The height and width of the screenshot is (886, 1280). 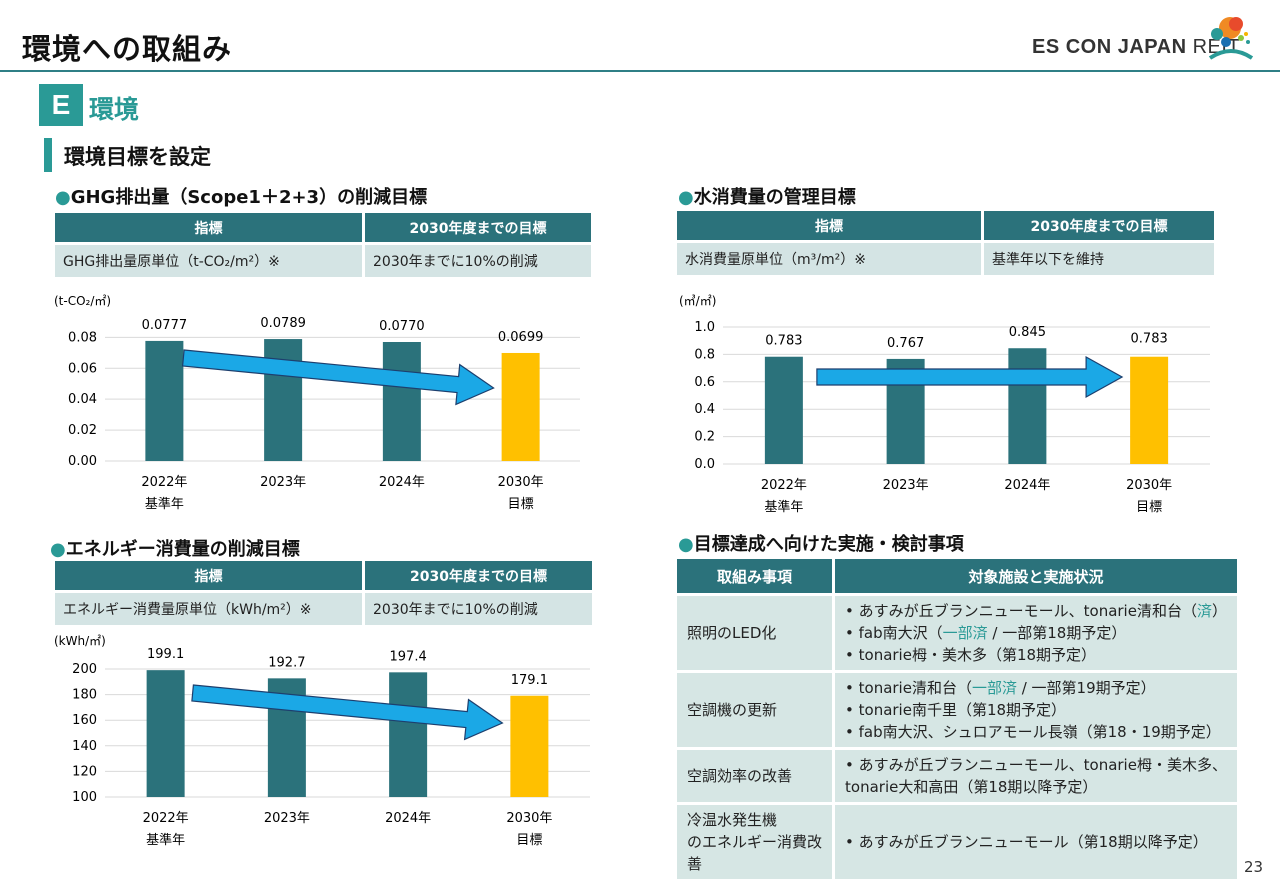 I want to click on action-status-line: • あすみが丘ブランニューモール（第18期以降予定）, so click(x=1036, y=842).